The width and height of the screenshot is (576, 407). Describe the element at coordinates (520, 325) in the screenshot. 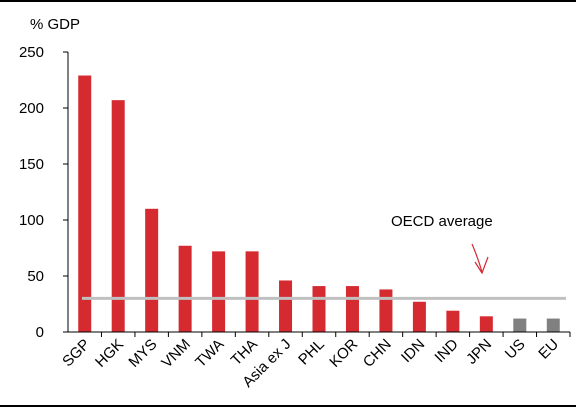

I see `bar-us` at that location.